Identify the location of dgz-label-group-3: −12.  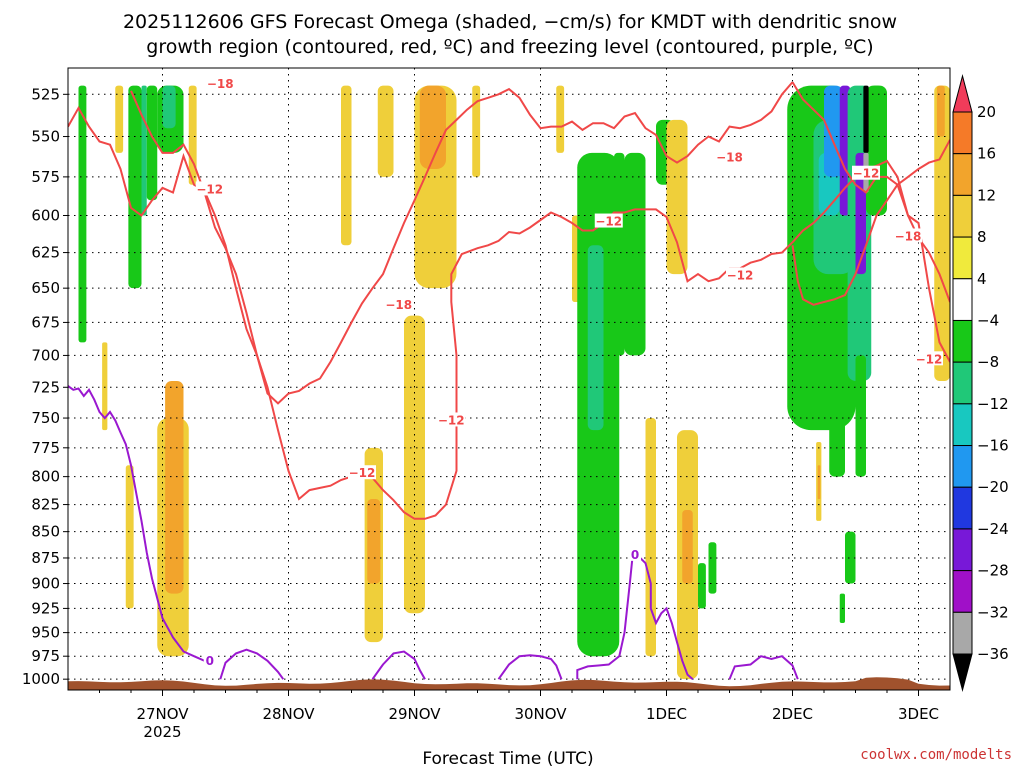
(451, 419).